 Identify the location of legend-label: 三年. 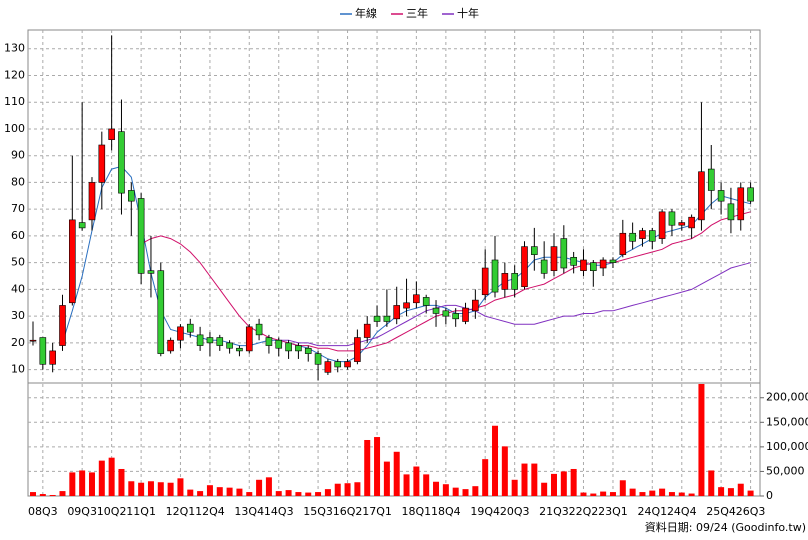
(417, 13).